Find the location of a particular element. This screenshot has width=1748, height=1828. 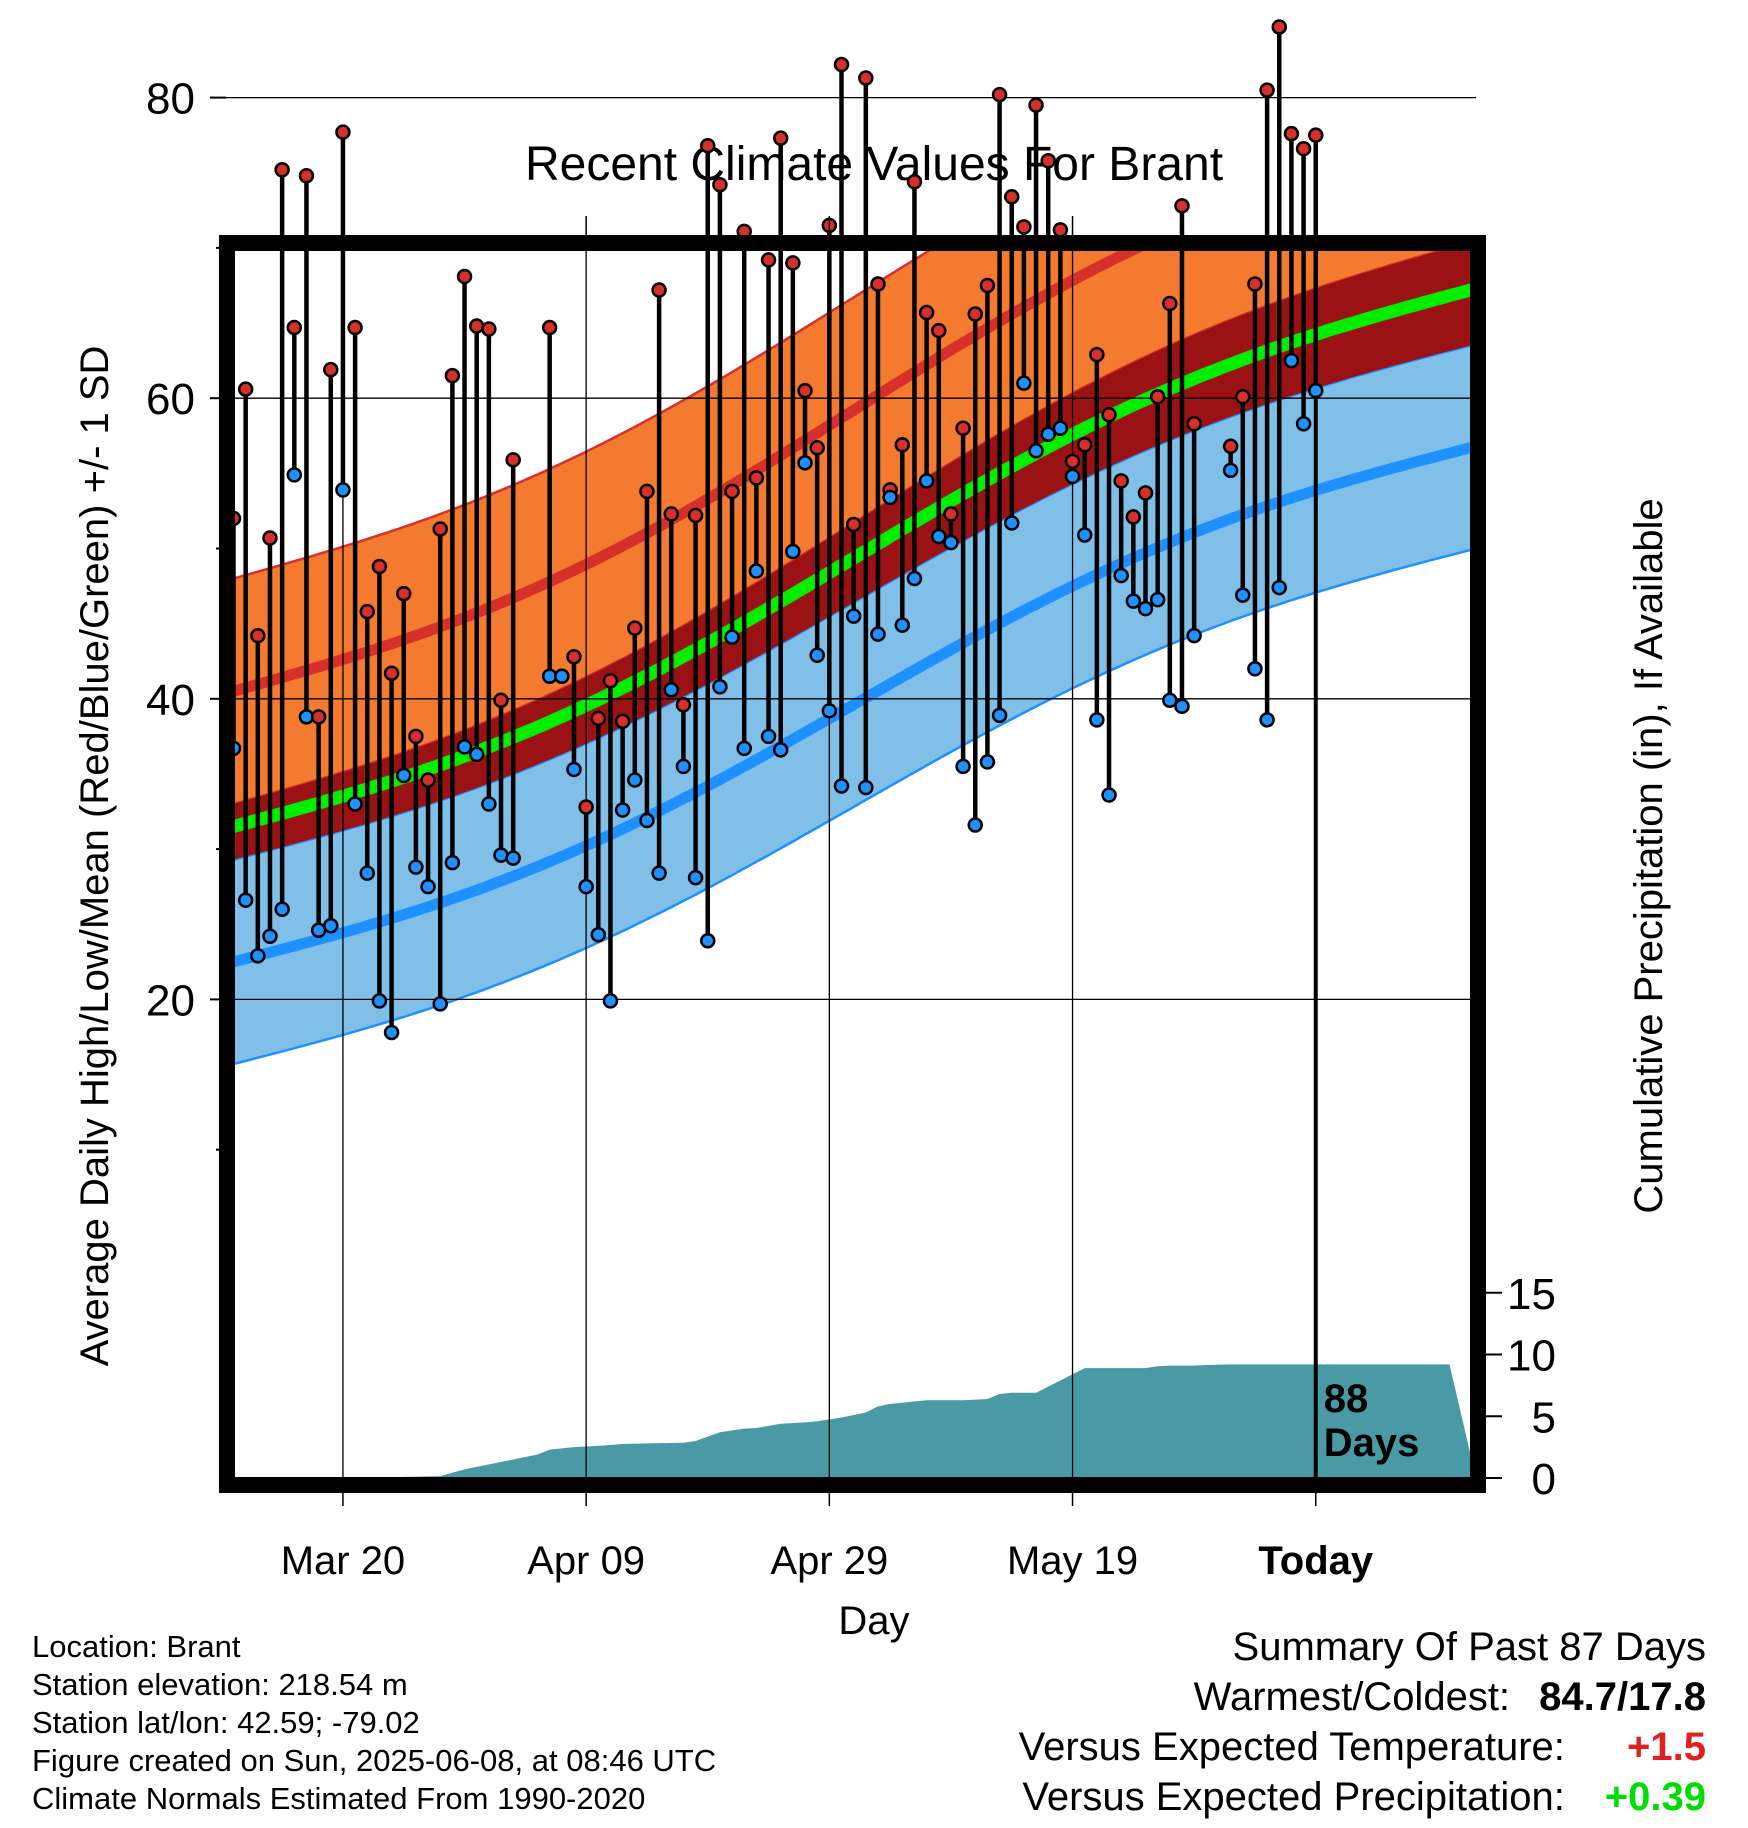

x-tick-label: Apr 09 is located at coordinates (586, 1561).